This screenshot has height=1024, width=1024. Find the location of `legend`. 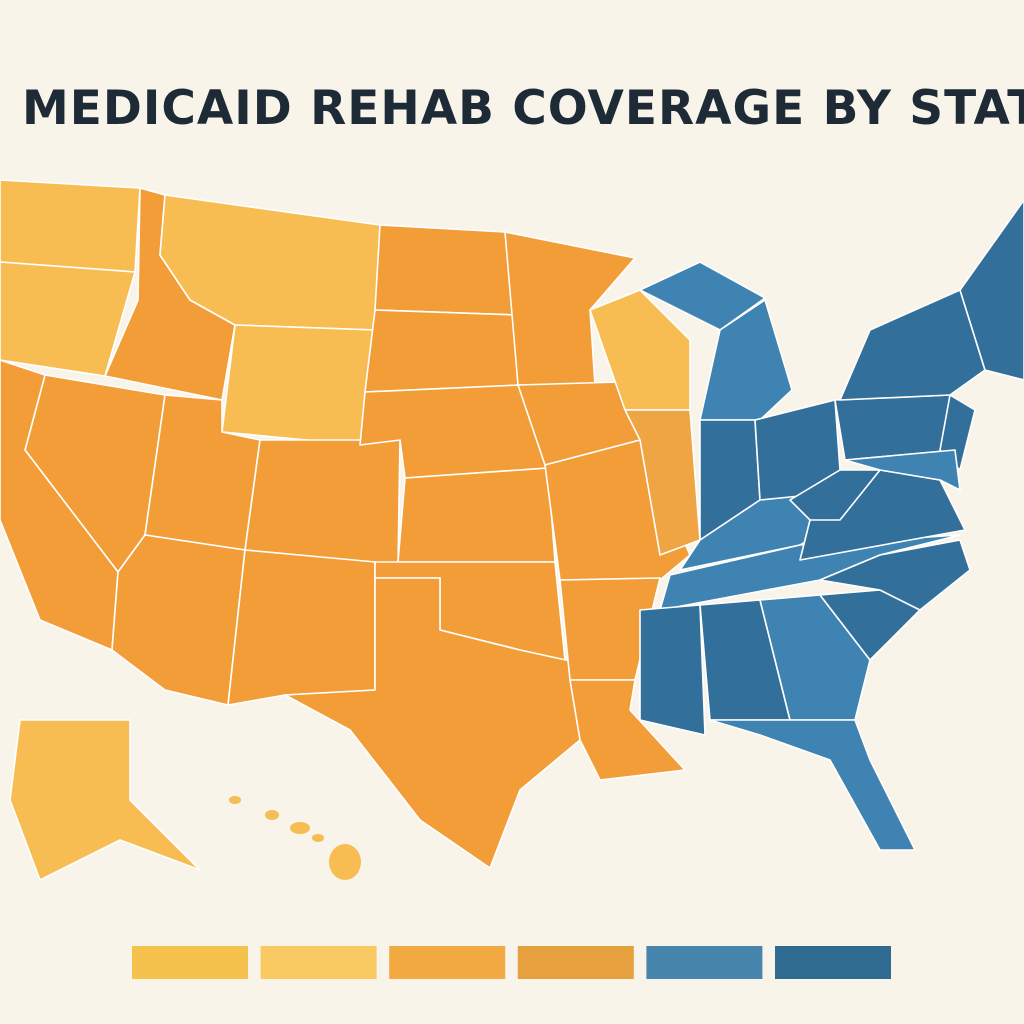

legend is located at coordinates (511, 962).